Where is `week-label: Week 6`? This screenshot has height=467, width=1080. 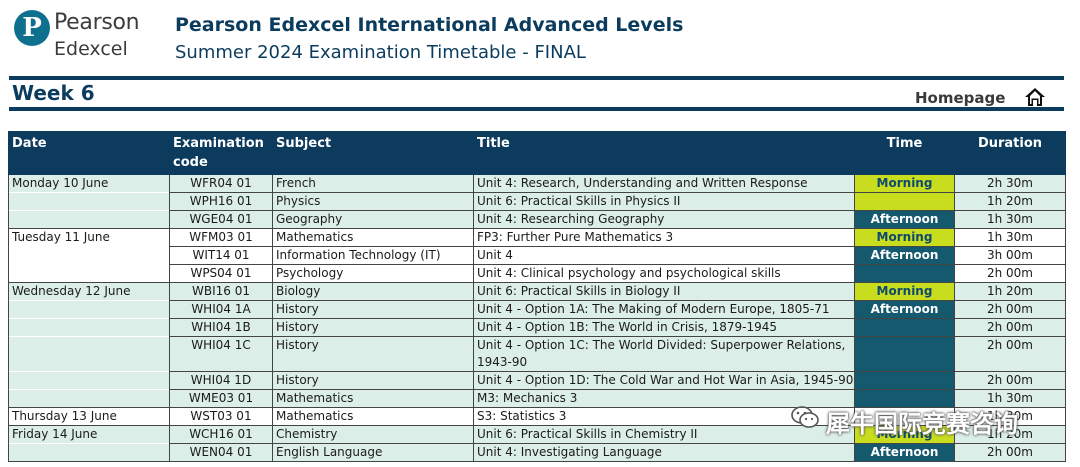 week-label: Week 6 is located at coordinates (53, 93).